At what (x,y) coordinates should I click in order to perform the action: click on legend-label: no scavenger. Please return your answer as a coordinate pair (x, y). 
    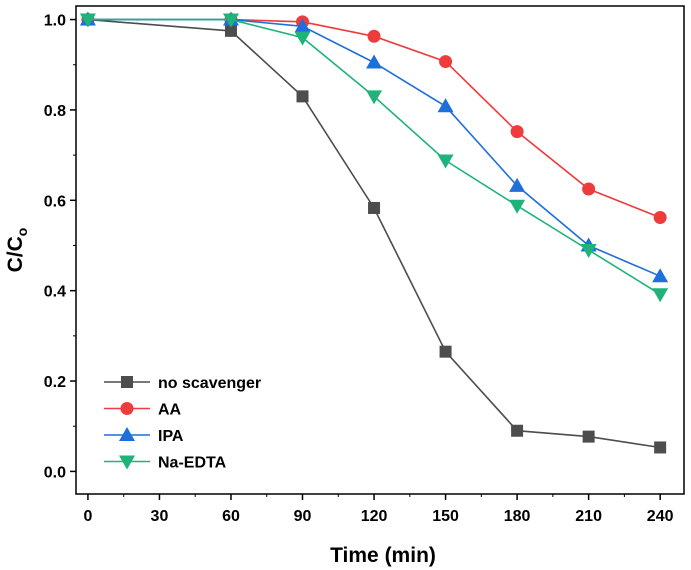
    Looking at the image, I should click on (209, 383).